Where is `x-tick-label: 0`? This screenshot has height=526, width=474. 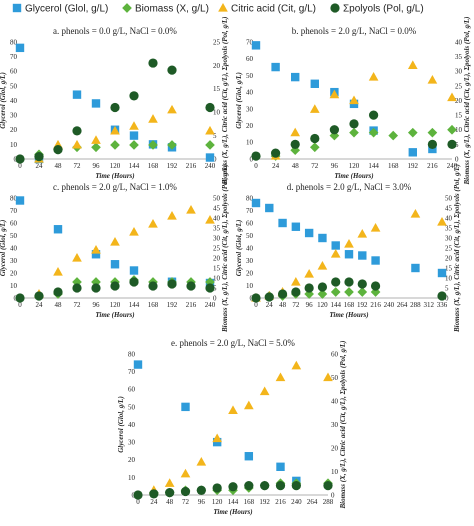
x-tick-label: 0 is located at coordinates (20, 166).